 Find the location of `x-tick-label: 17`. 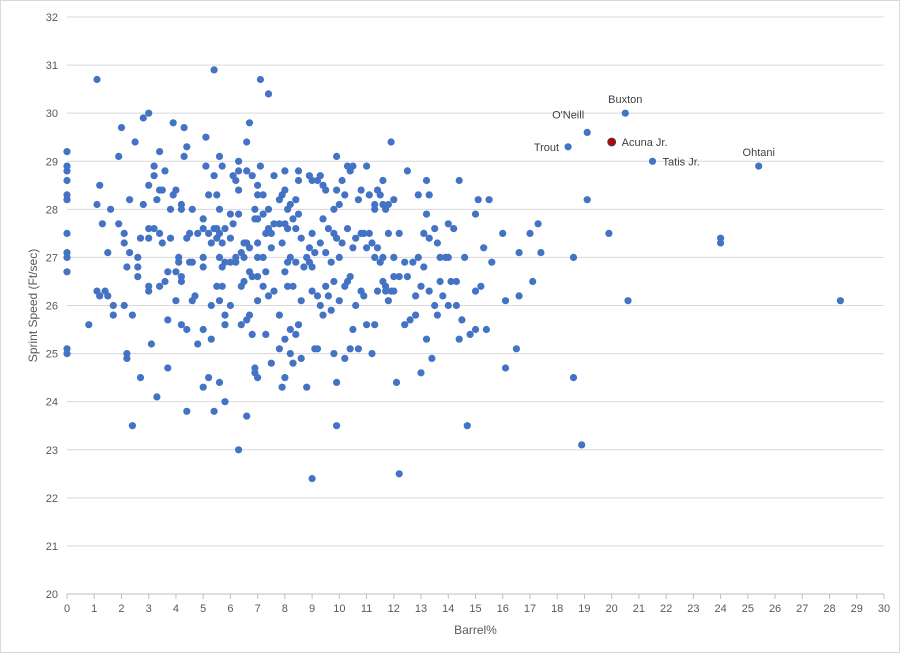

x-tick-label: 17 is located at coordinates (530, 609).